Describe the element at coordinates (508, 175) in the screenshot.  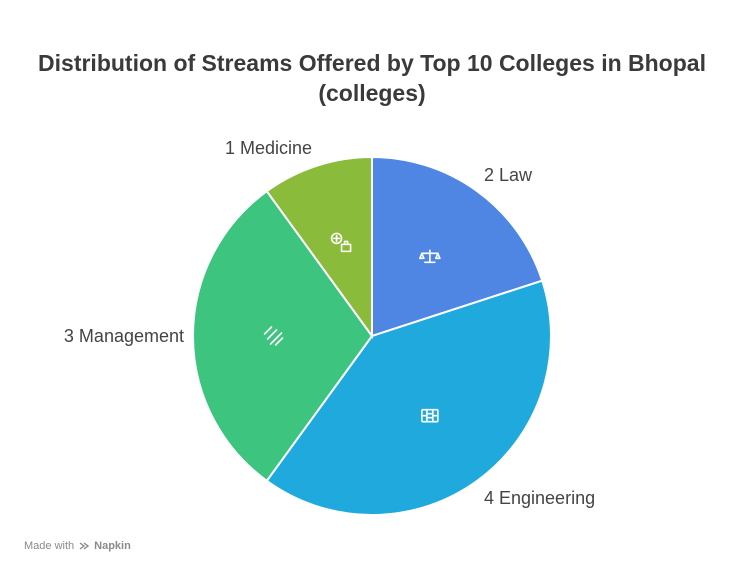
I see `slice-label-law: 2 Law` at that location.